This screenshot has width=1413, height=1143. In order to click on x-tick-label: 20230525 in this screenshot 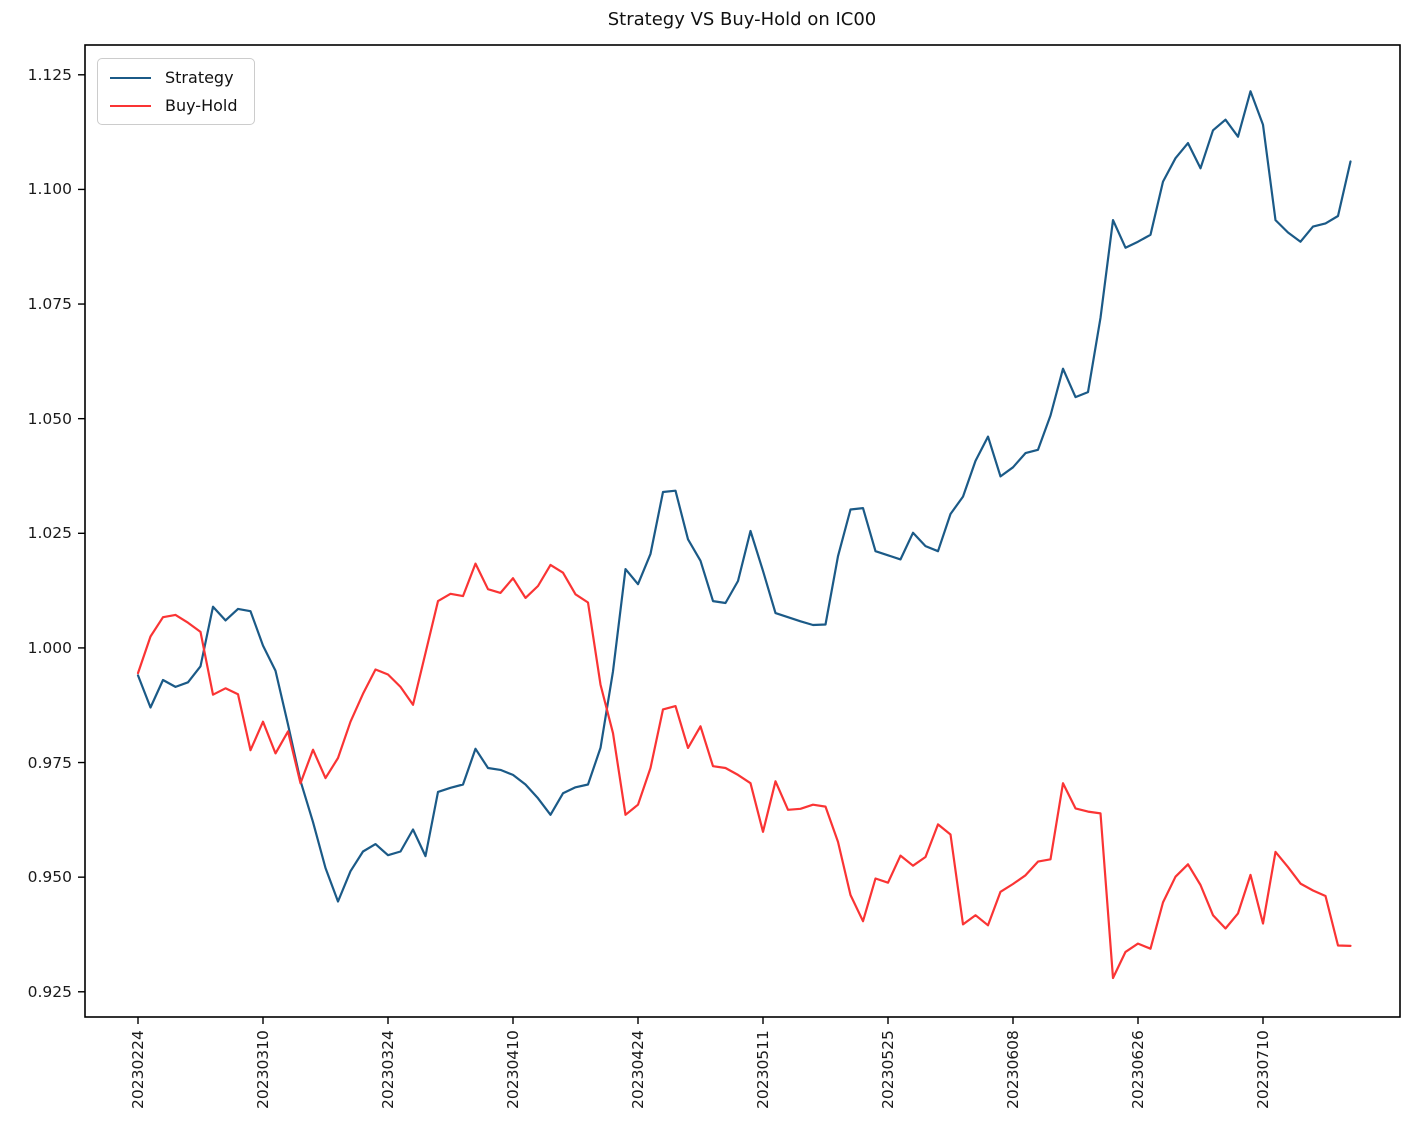, I will do `click(888, 1069)`.